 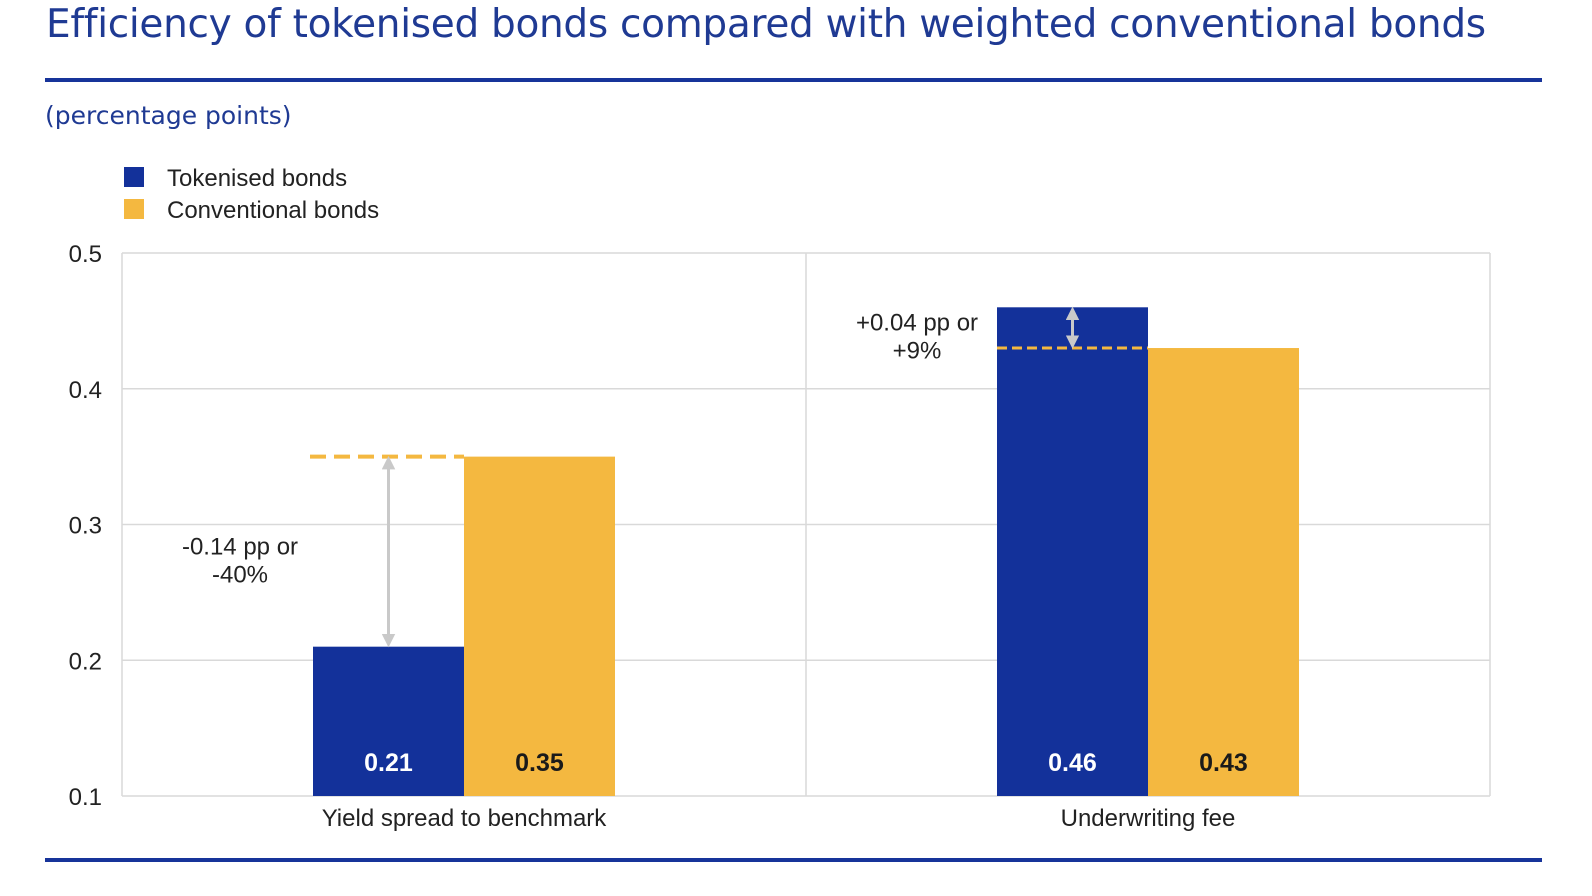 What do you see at coordinates (251, 194) in the screenshot?
I see `chart-legend: Tokenised bonds Conventional bonds` at bounding box center [251, 194].